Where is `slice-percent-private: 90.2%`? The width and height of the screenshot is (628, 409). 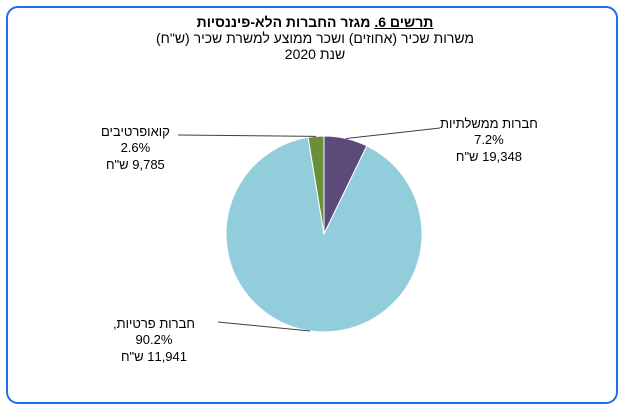 slice-percent-private: 90.2% is located at coordinates (154, 340).